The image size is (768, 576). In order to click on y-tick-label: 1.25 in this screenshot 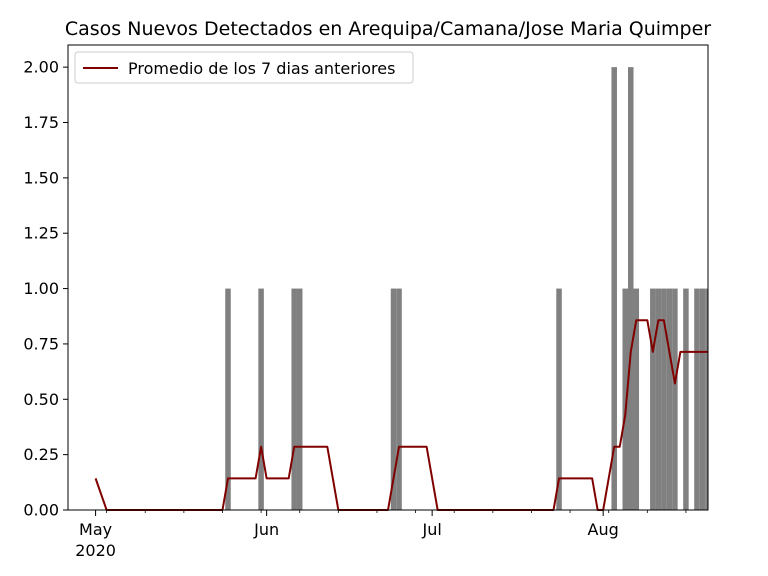, I will do `click(41, 233)`.